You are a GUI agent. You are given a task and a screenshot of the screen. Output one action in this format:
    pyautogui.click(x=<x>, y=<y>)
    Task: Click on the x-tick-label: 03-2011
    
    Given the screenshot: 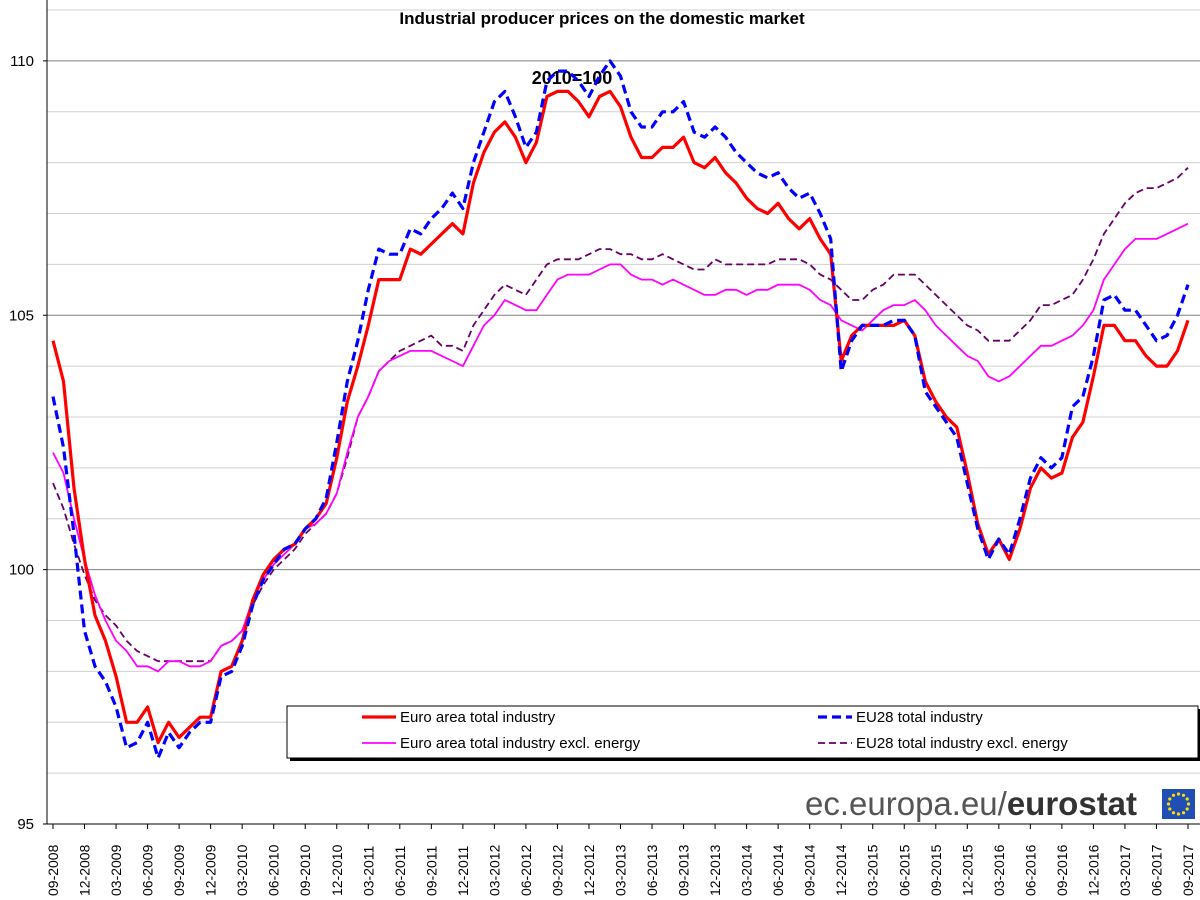 What is the action you would take?
    pyautogui.click(x=368, y=870)
    